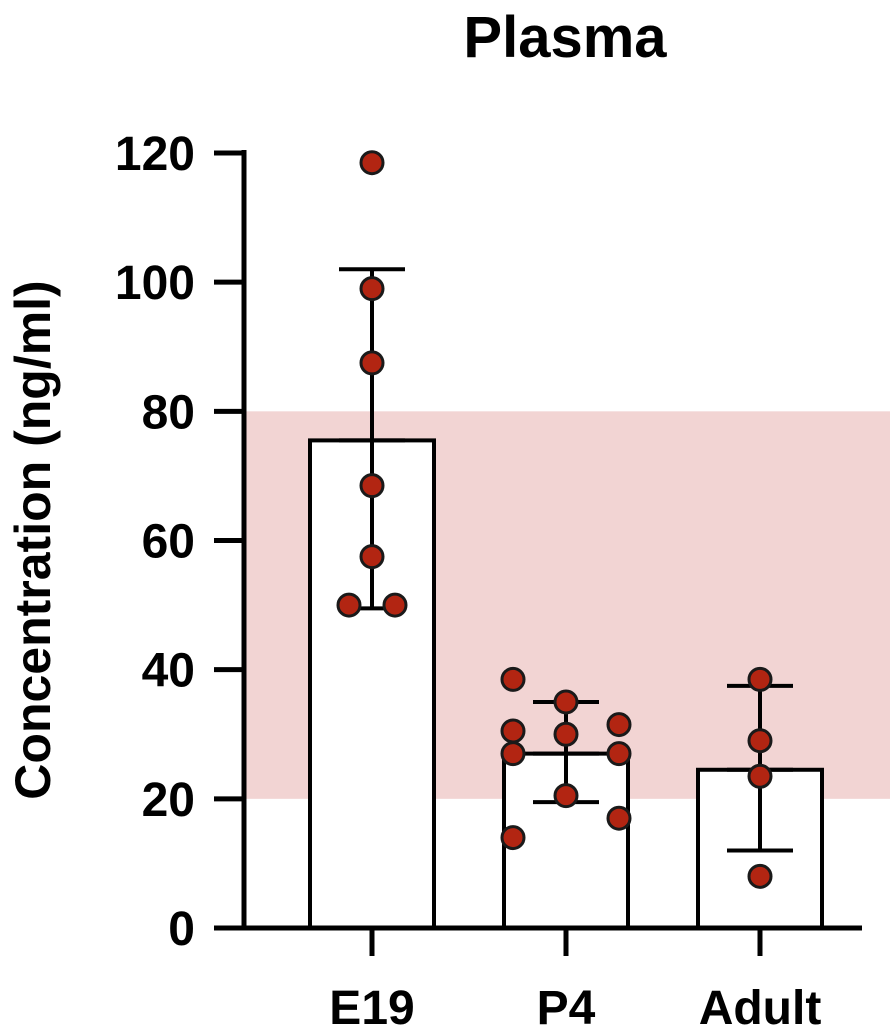 The width and height of the screenshot is (890, 1028). Describe the element at coordinates (760, 1005) in the screenshot. I see `x-tick-label: Adult` at that location.